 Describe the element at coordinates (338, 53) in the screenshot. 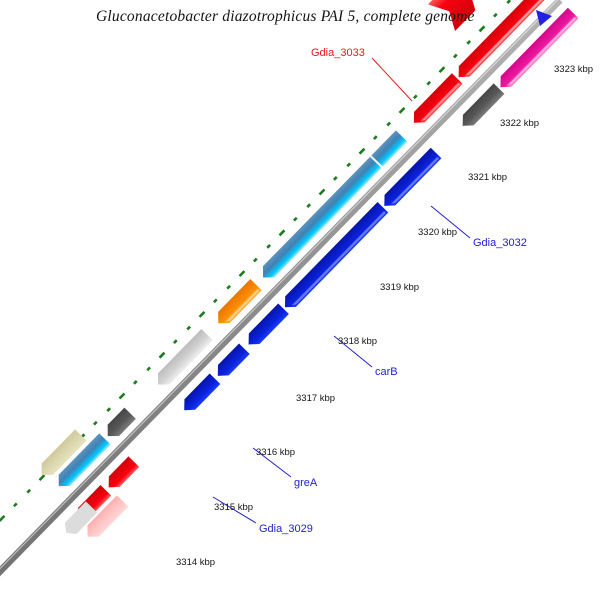

I see `gene-label-gdia-3033: Gdia_3033` at that location.